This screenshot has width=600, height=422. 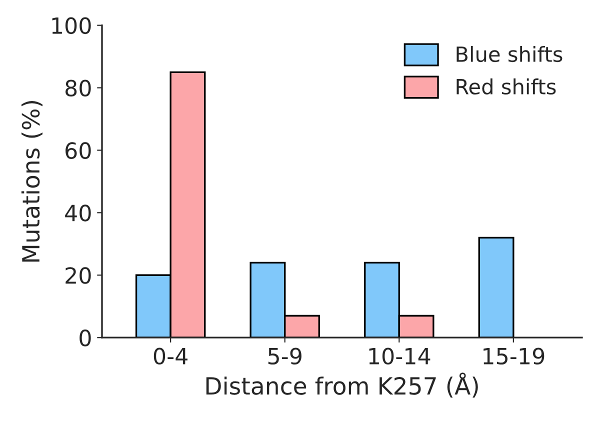 What do you see at coordinates (32, 181) in the screenshot?
I see `y-axis-title: Mutations (%)` at bounding box center [32, 181].